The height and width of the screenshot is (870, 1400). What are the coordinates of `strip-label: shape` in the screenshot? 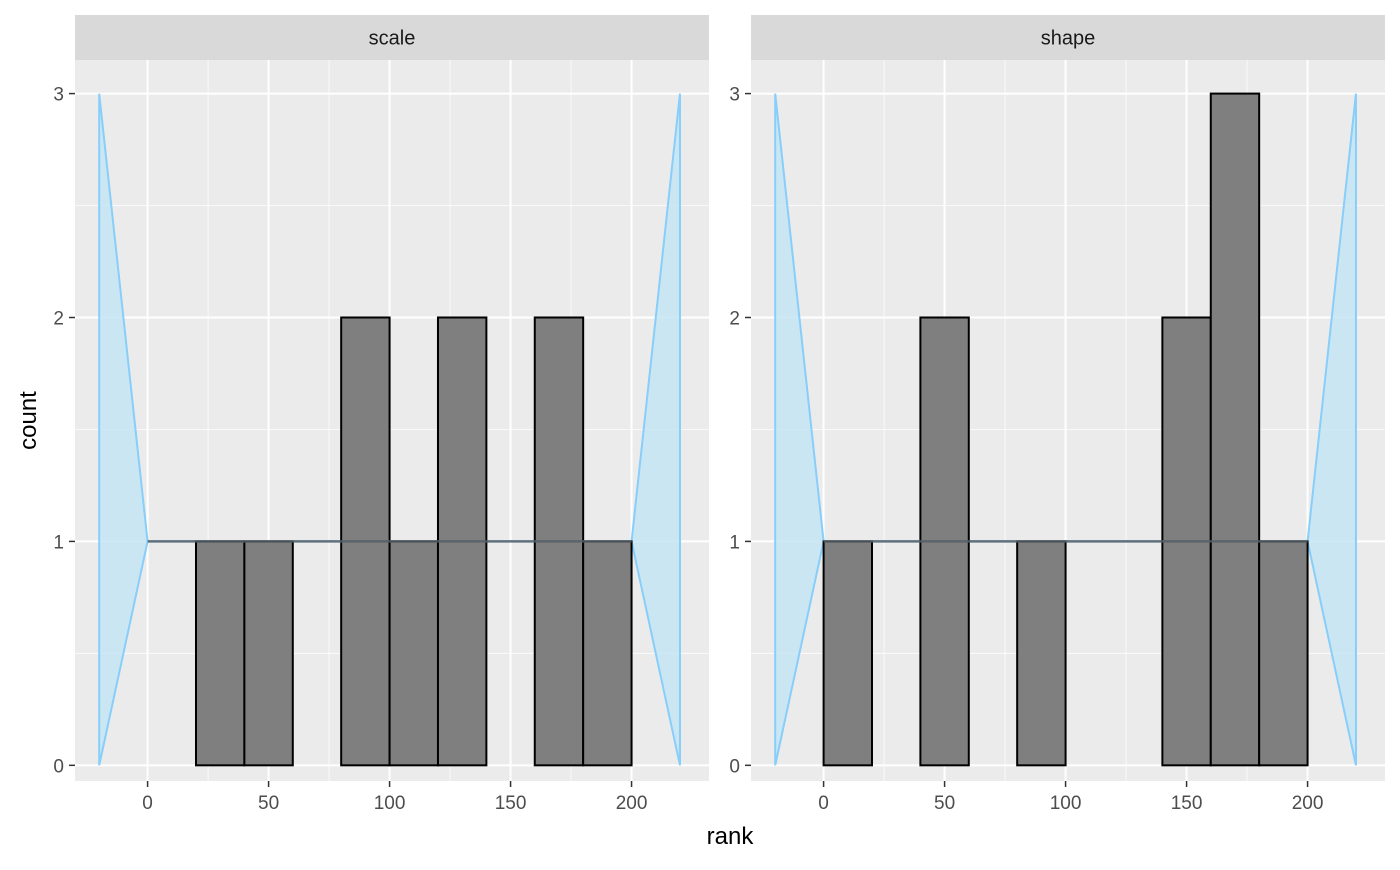 It's located at (1068, 39).